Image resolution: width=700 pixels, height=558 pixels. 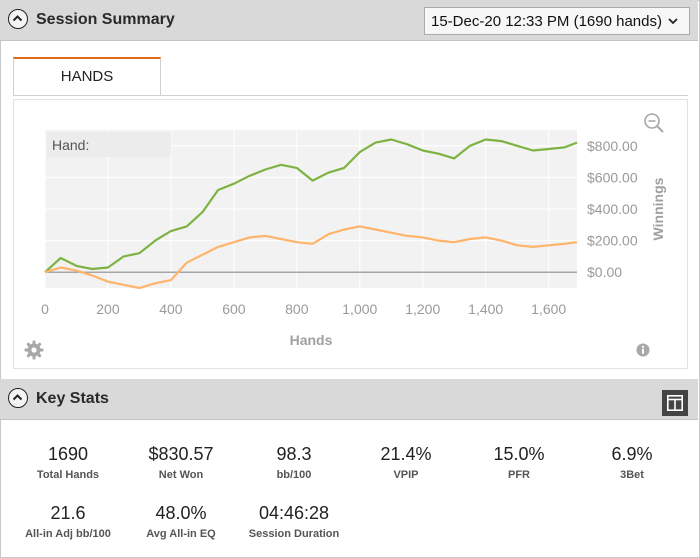 What do you see at coordinates (406, 454) in the screenshot?
I see `stat-value: 21.4%` at bounding box center [406, 454].